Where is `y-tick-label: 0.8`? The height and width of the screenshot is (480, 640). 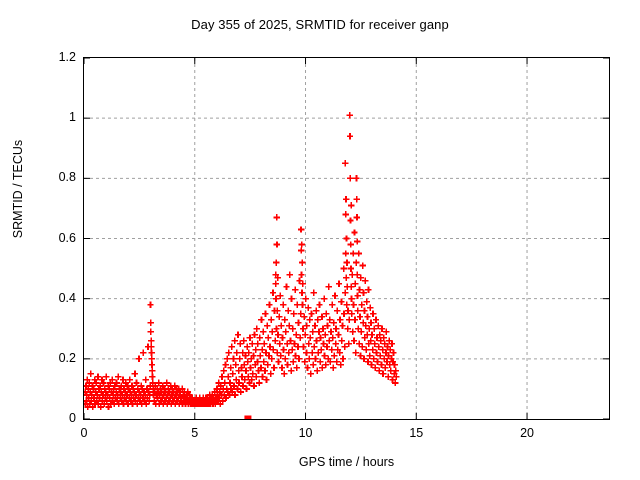
y-tick-label: 0.8 is located at coordinates (67, 177).